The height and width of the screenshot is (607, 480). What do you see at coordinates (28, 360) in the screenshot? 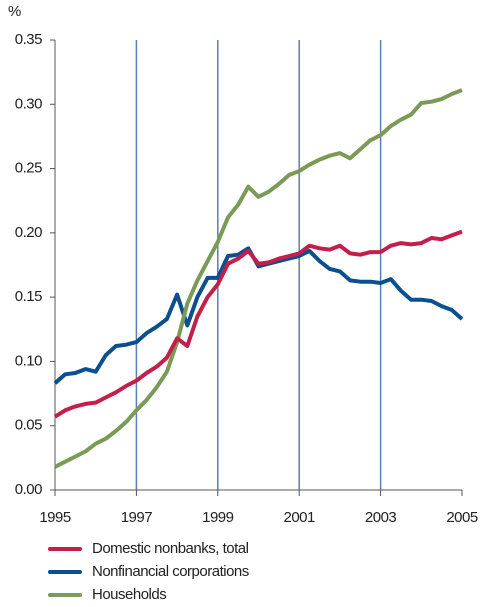
I see `y-tick-label: 0.10` at bounding box center [28, 360].